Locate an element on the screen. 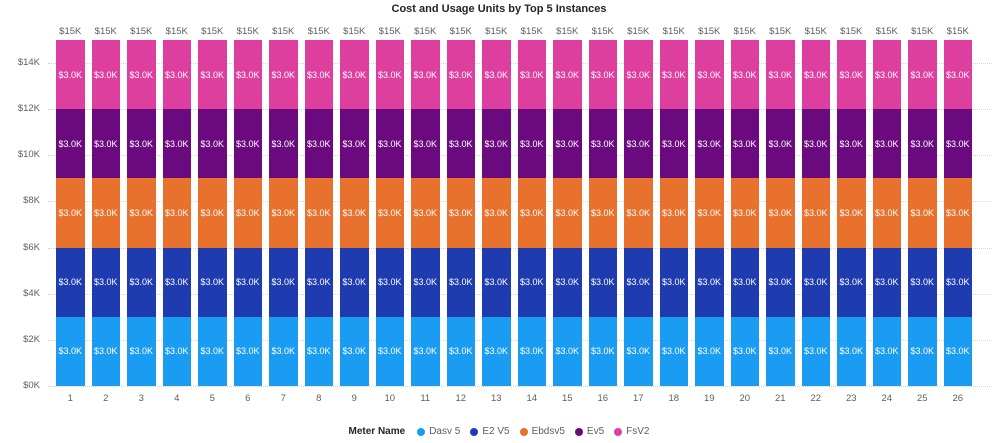 This screenshot has height=443, width=998. legend-item-ebdsv5: Ebdsv5 is located at coordinates (542, 431).